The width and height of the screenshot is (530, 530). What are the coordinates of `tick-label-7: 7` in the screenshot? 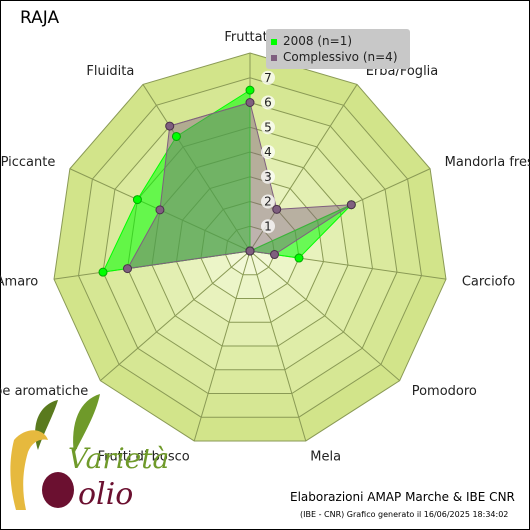 It's located at (268, 77).